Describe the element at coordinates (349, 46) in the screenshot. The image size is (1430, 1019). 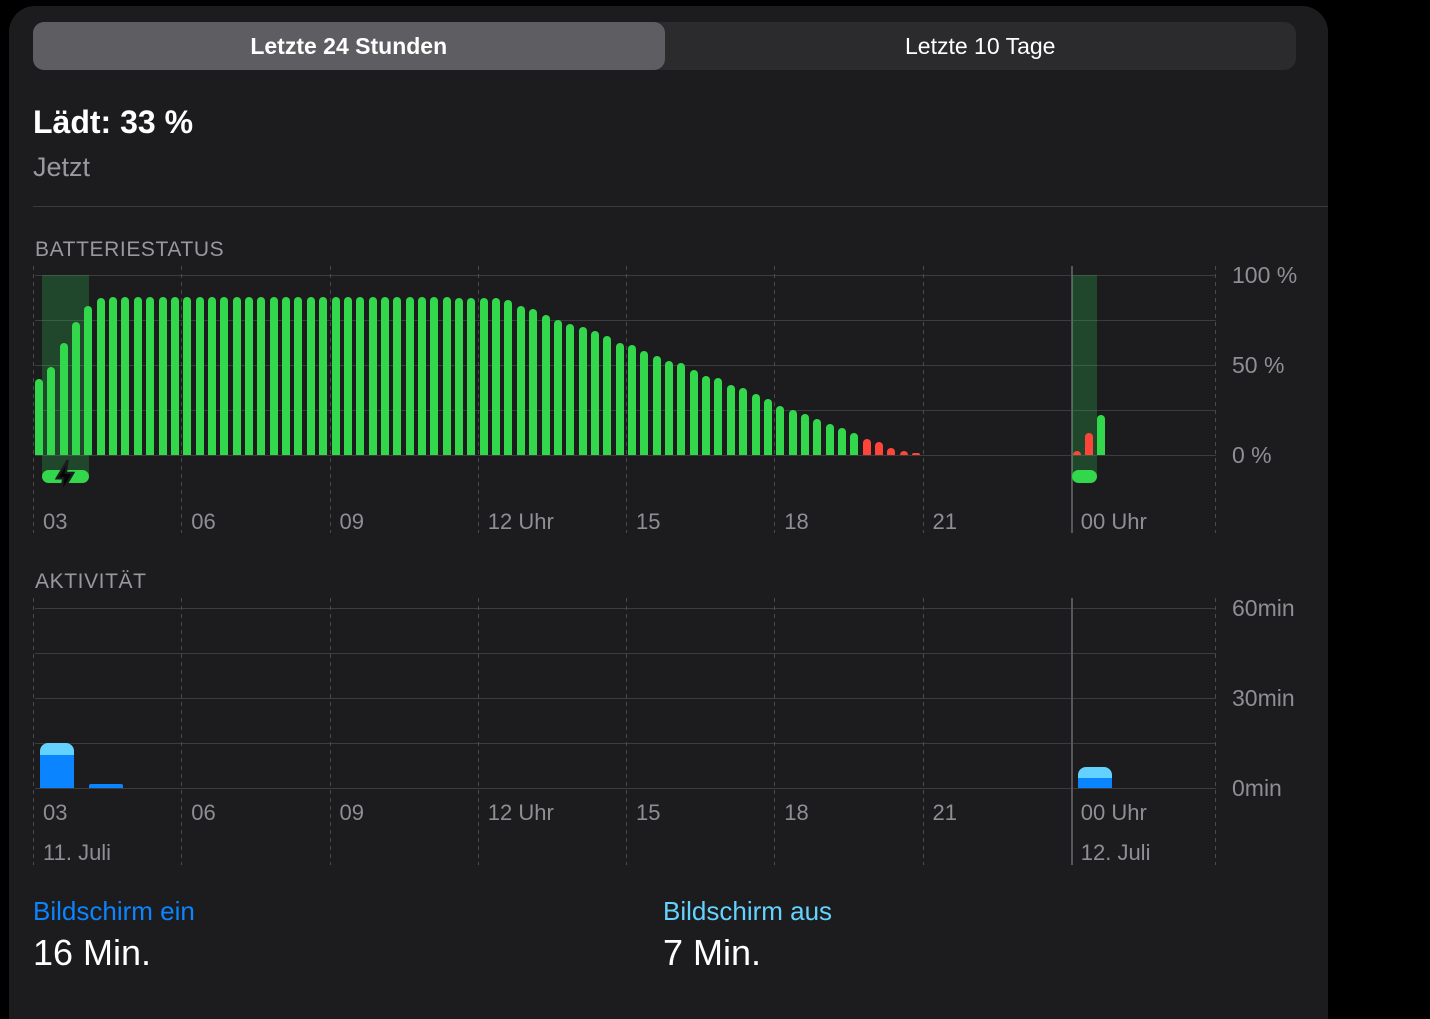
I see `tab-letzte-24-stunden: Letzte 24 Stunden` at that location.